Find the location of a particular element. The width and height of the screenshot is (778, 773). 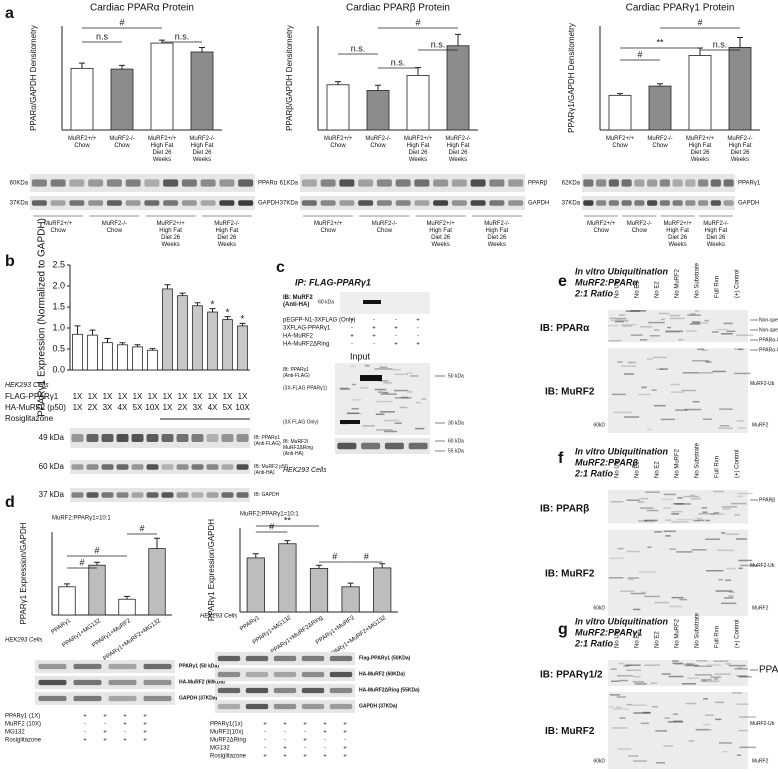

label: 37KDa is located at coordinates (19, 204).